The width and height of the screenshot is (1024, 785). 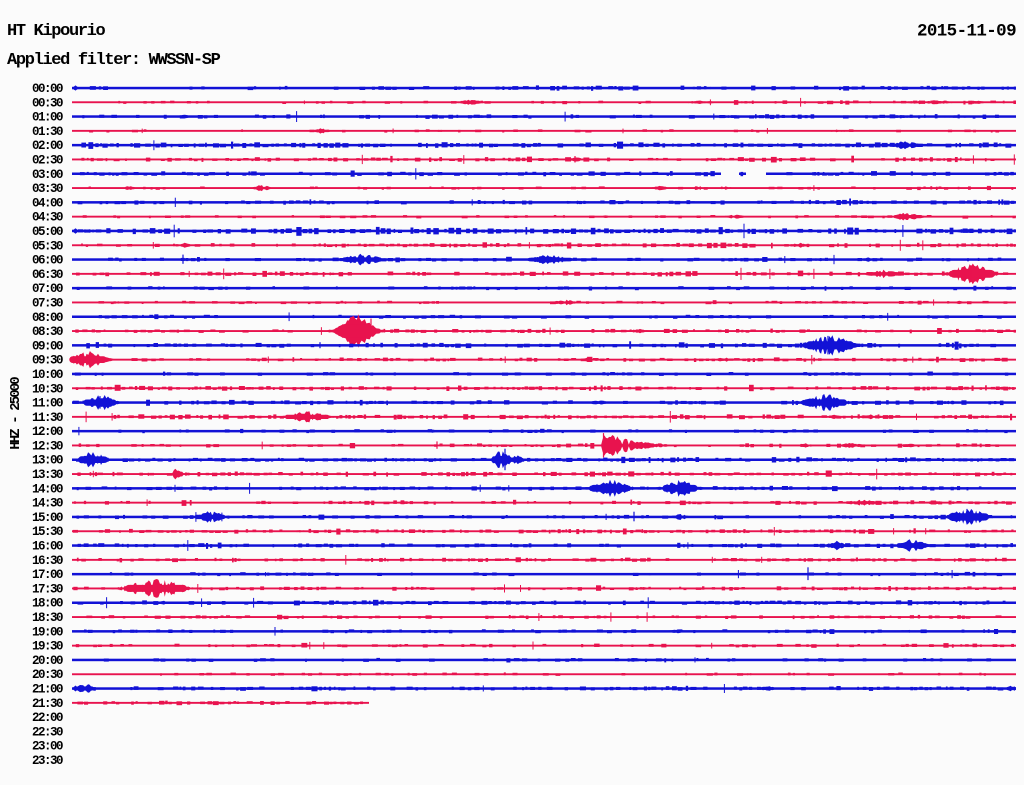 What do you see at coordinates (47, 232) in the screenshot?
I see `svg-text: 05:00` at bounding box center [47, 232].